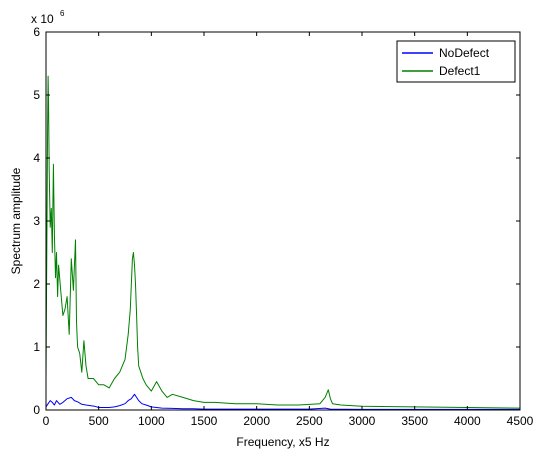 The image size is (550, 465). Describe the element at coordinates (282, 401) in the screenshot. I see `series-line-nodefect` at that location.